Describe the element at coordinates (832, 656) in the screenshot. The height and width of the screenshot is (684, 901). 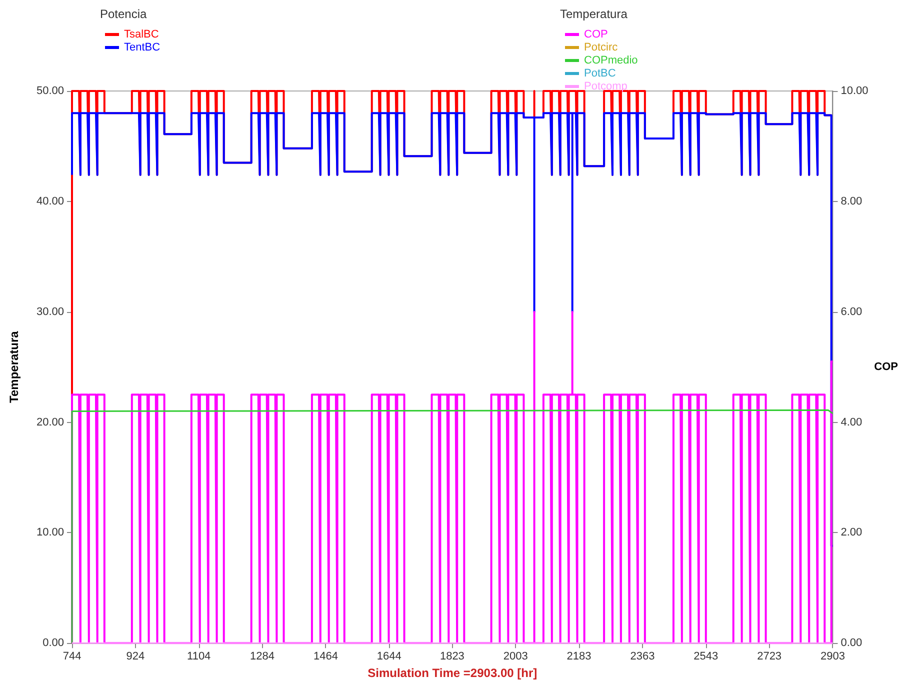
I see `x-tick-label: 2903` at that location.